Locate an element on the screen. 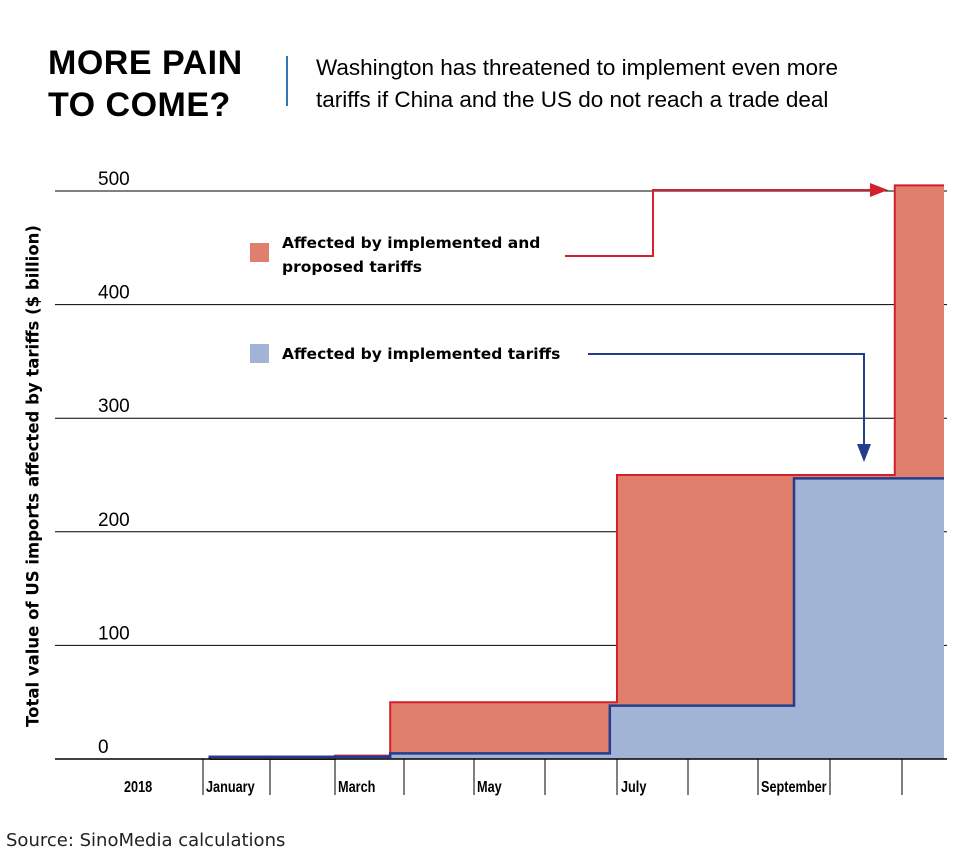 Image resolution: width=958 pixels, height=861 pixels. legend-connector-implemented is located at coordinates (726, 400).